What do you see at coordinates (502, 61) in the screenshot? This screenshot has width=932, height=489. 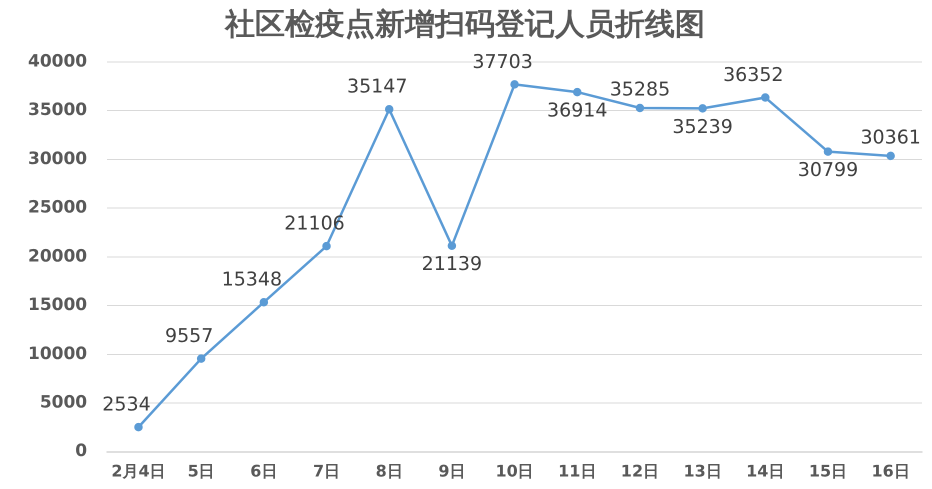 I see `data-label: 37703` at bounding box center [502, 61].